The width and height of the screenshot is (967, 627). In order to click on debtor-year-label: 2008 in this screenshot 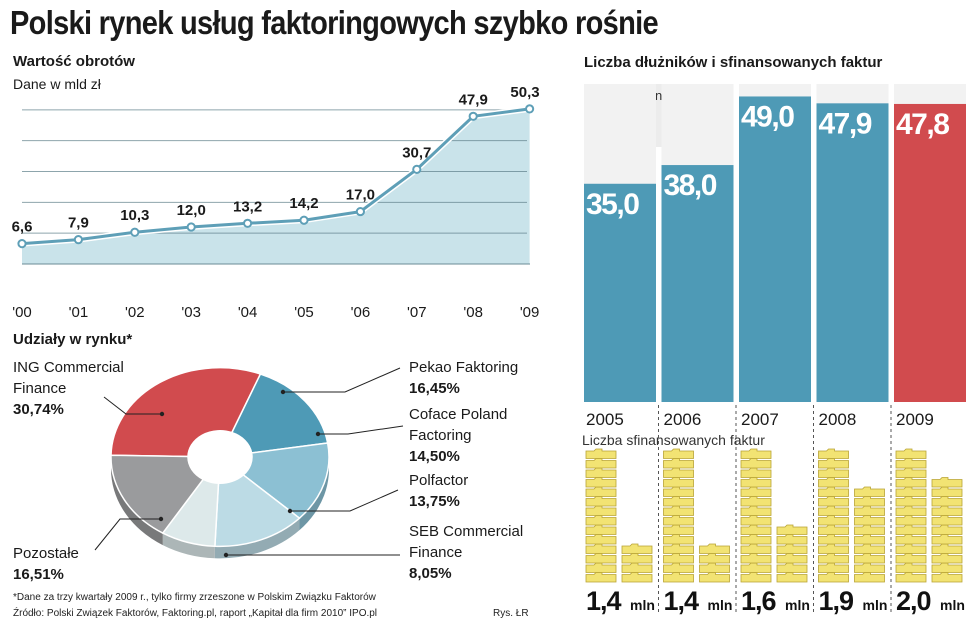, I will do `click(838, 419)`.